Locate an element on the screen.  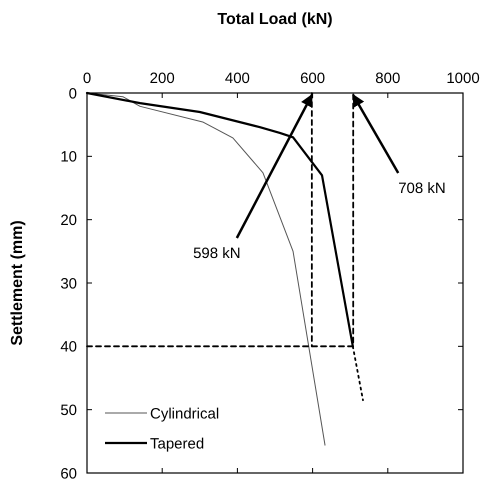
x-tick-label: 600 is located at coordinates (313, 78).